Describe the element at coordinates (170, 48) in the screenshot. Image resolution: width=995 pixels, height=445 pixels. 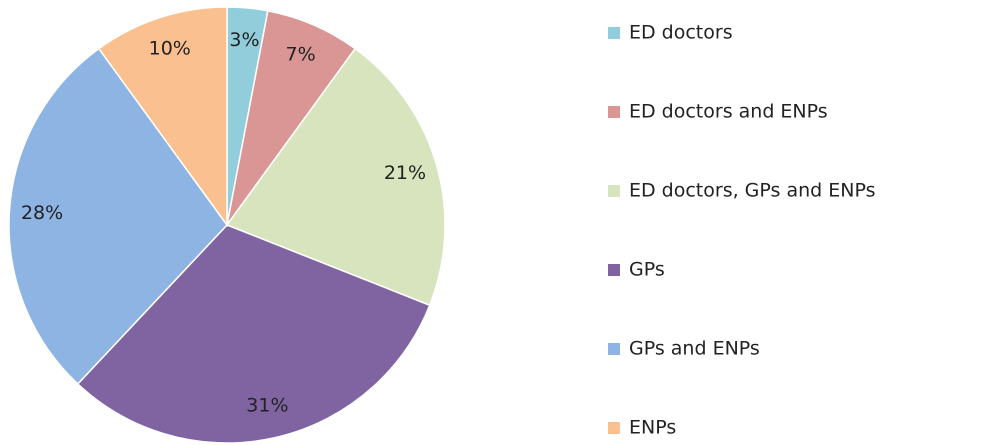
I see `data-label: 10%` at that location.